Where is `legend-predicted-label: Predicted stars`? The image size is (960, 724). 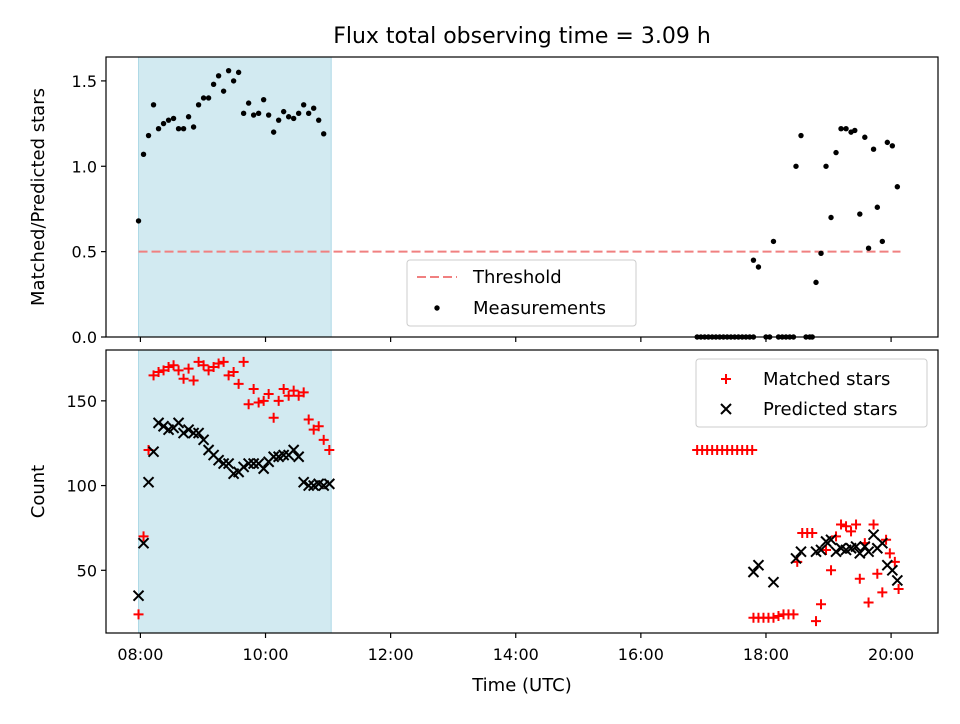
legend-predicted-label: Predicted stars is located at coordinates (830, 409).